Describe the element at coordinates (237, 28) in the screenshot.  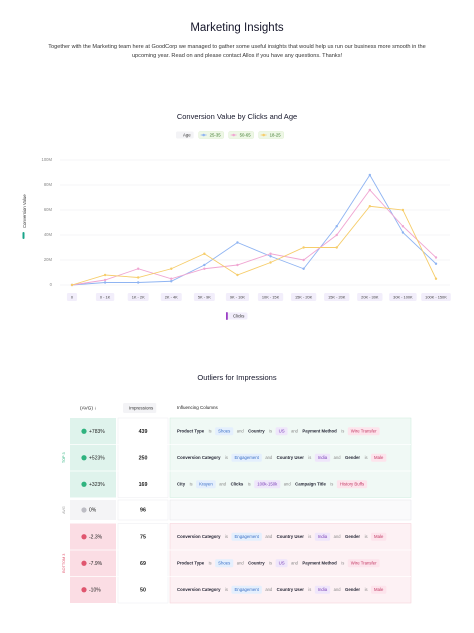
I see `page-title: Marketing Insights` at that location.